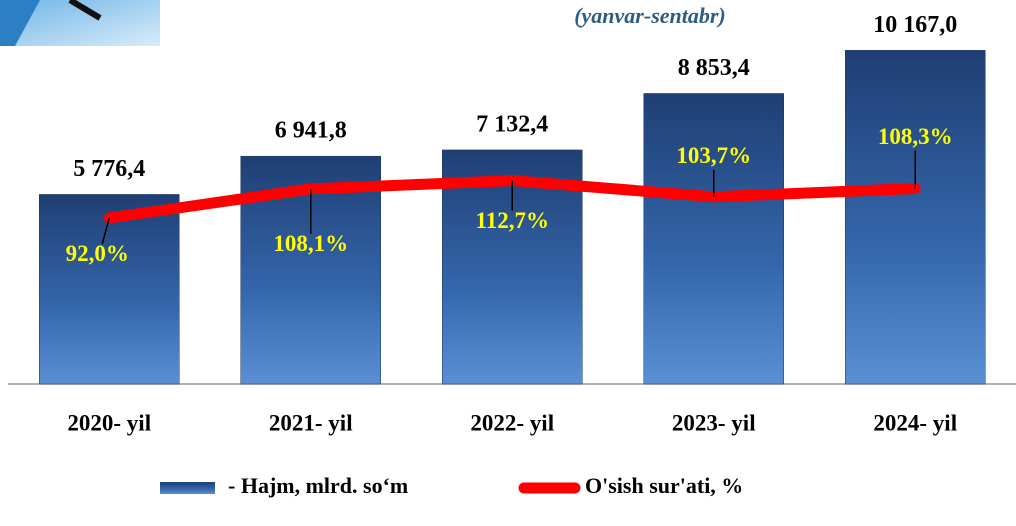 The image size is (1016, 526). Describe the element at coordinates (20, 23) in the screenshot. I see `icon-shape` at that location.